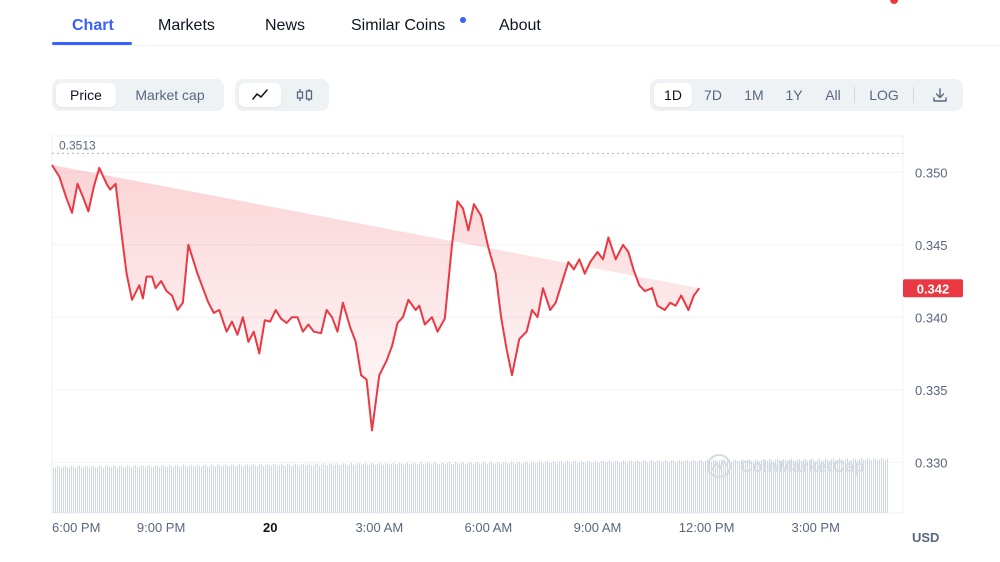 The height and width of the screenshot is (562, 1000). Describe the element at coordinates (931, 390) in the screenshot. I see `y-tick-label: 0.335` at that location.